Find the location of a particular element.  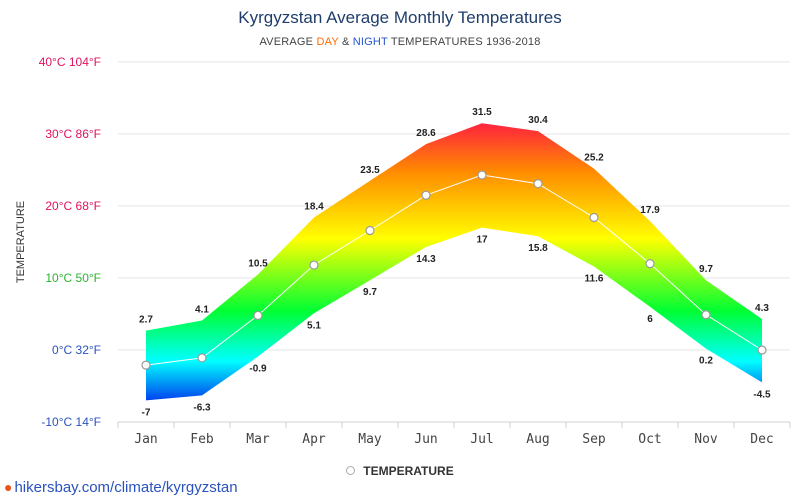

source-link: ● hikersbay.com/climate/kyrgyzstan is located at coordinates (121, 487).